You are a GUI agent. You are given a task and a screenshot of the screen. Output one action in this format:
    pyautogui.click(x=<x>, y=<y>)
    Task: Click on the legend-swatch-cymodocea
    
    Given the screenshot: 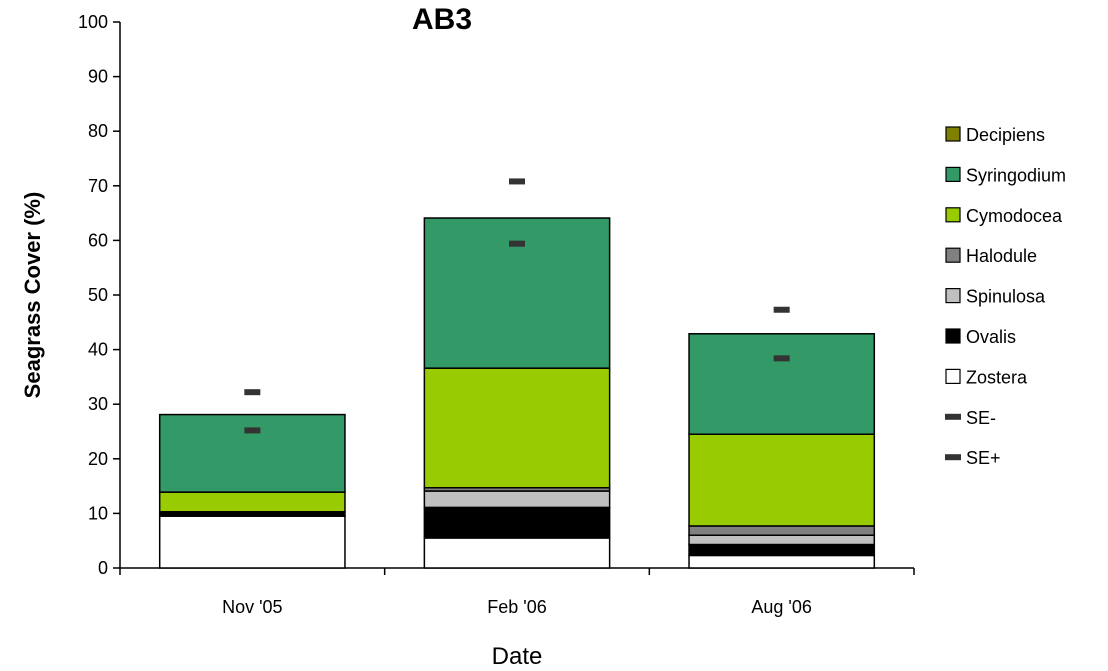 What is the action you would take?
    pyautogui.click(x=953, y=215)
    